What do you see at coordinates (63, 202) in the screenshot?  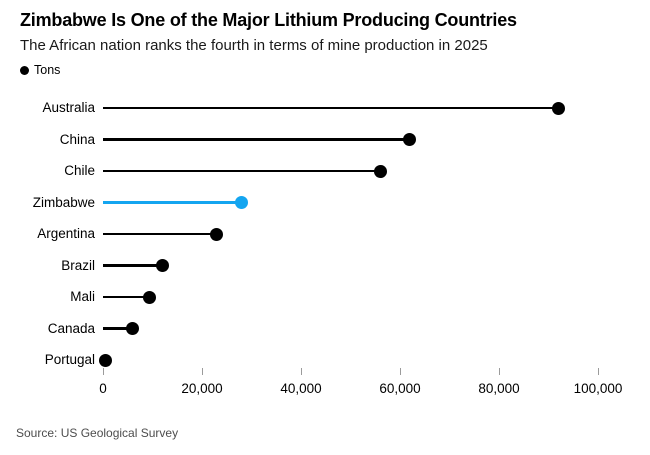 I see `category-label-zimbabwe: Zimbabwe` at bounding box center [63, 202].